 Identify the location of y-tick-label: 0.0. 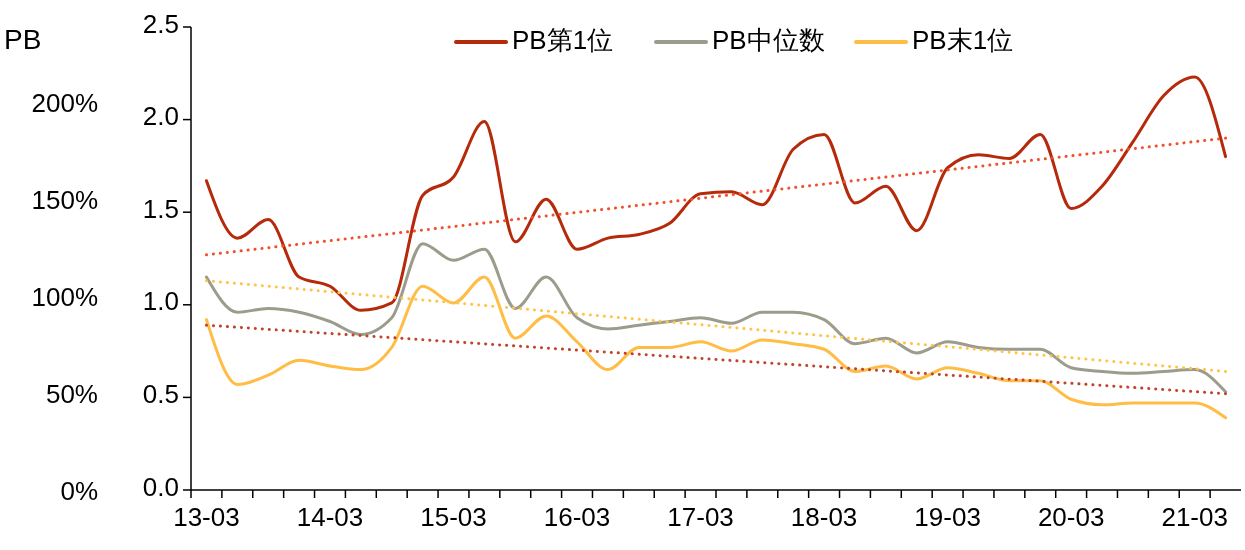
(160, 486).